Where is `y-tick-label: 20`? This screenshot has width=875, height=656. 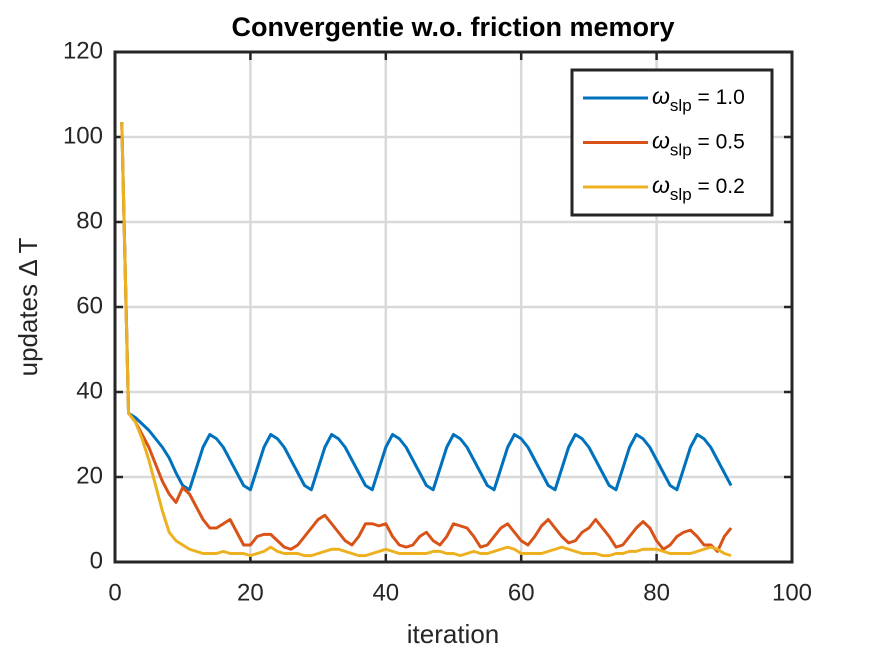 y-tick-label: 20 is located at coordinates (89, 475).